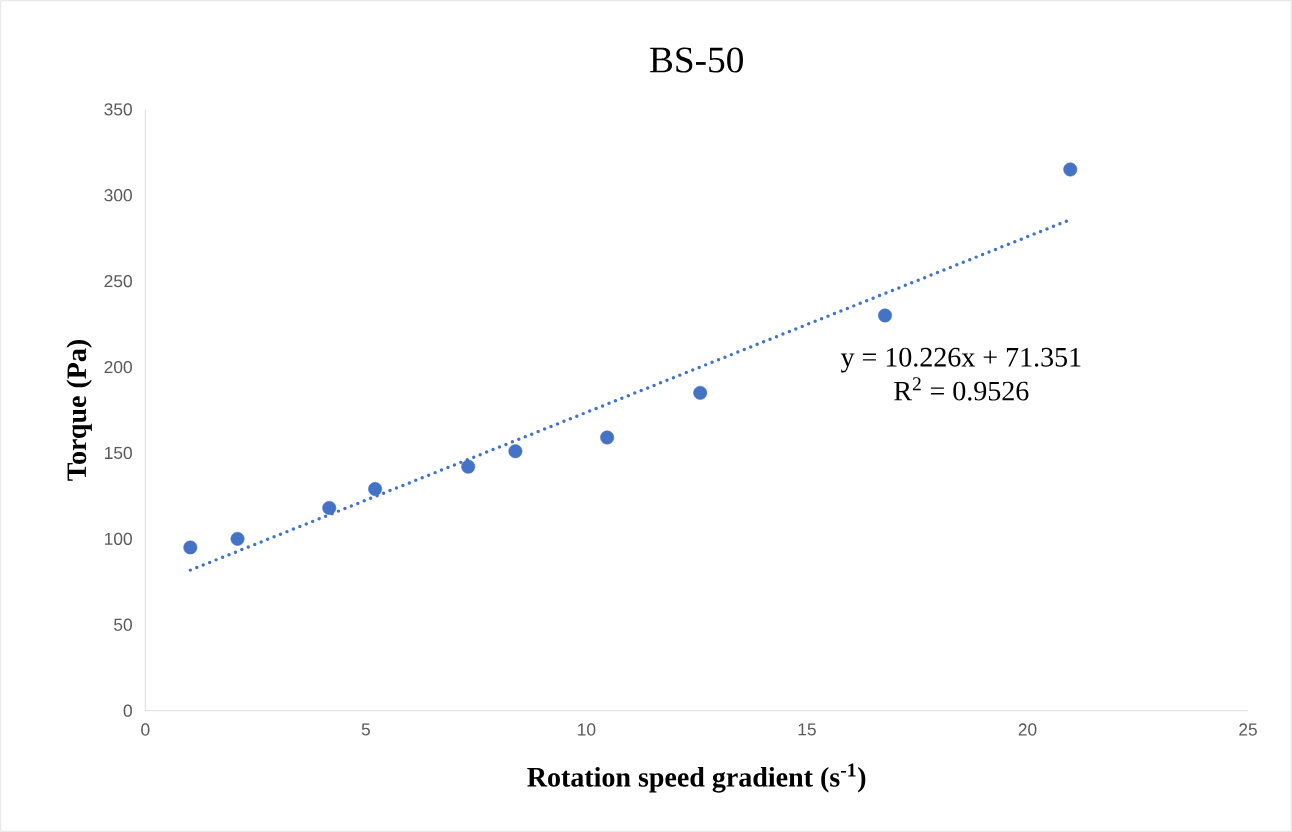 Image resolution: width=1292 pixels, height=832 pixels. What do you see at coordinates (807, 729) in the screenshot?
I see `x-tick-label: 15` at bounding box center [807, 729].